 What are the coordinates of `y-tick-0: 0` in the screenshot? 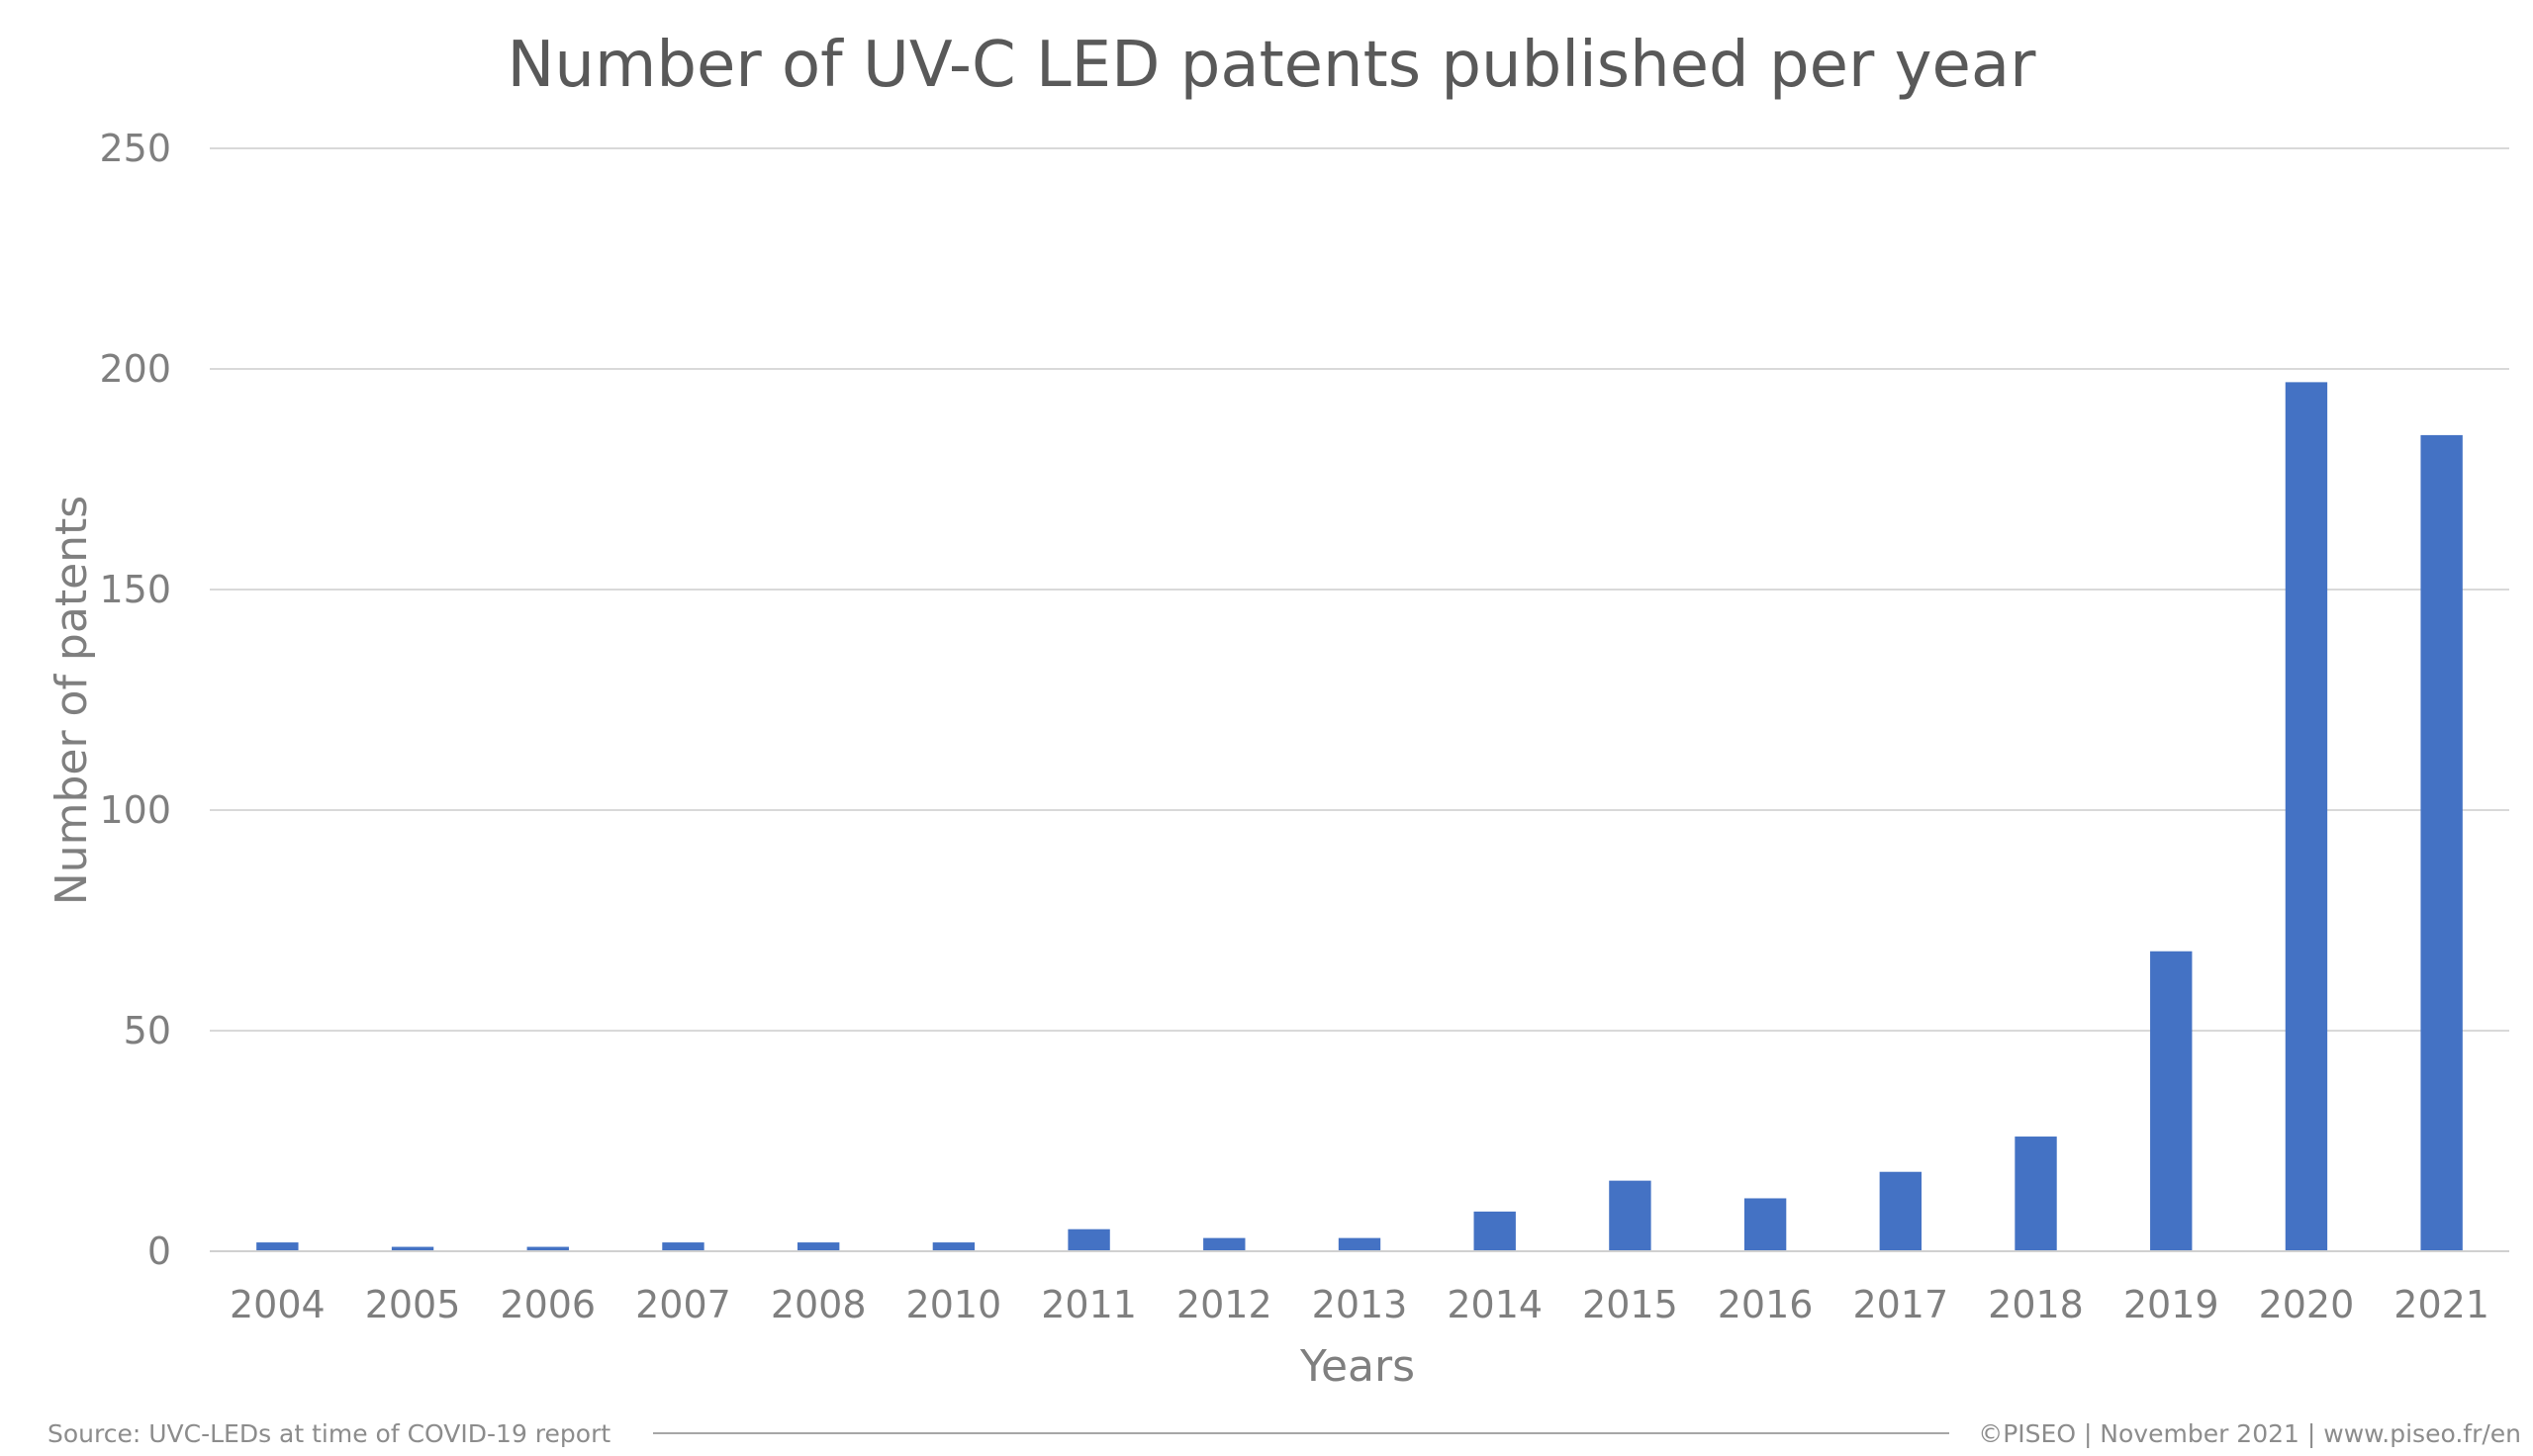 It's located at (159, 1251).